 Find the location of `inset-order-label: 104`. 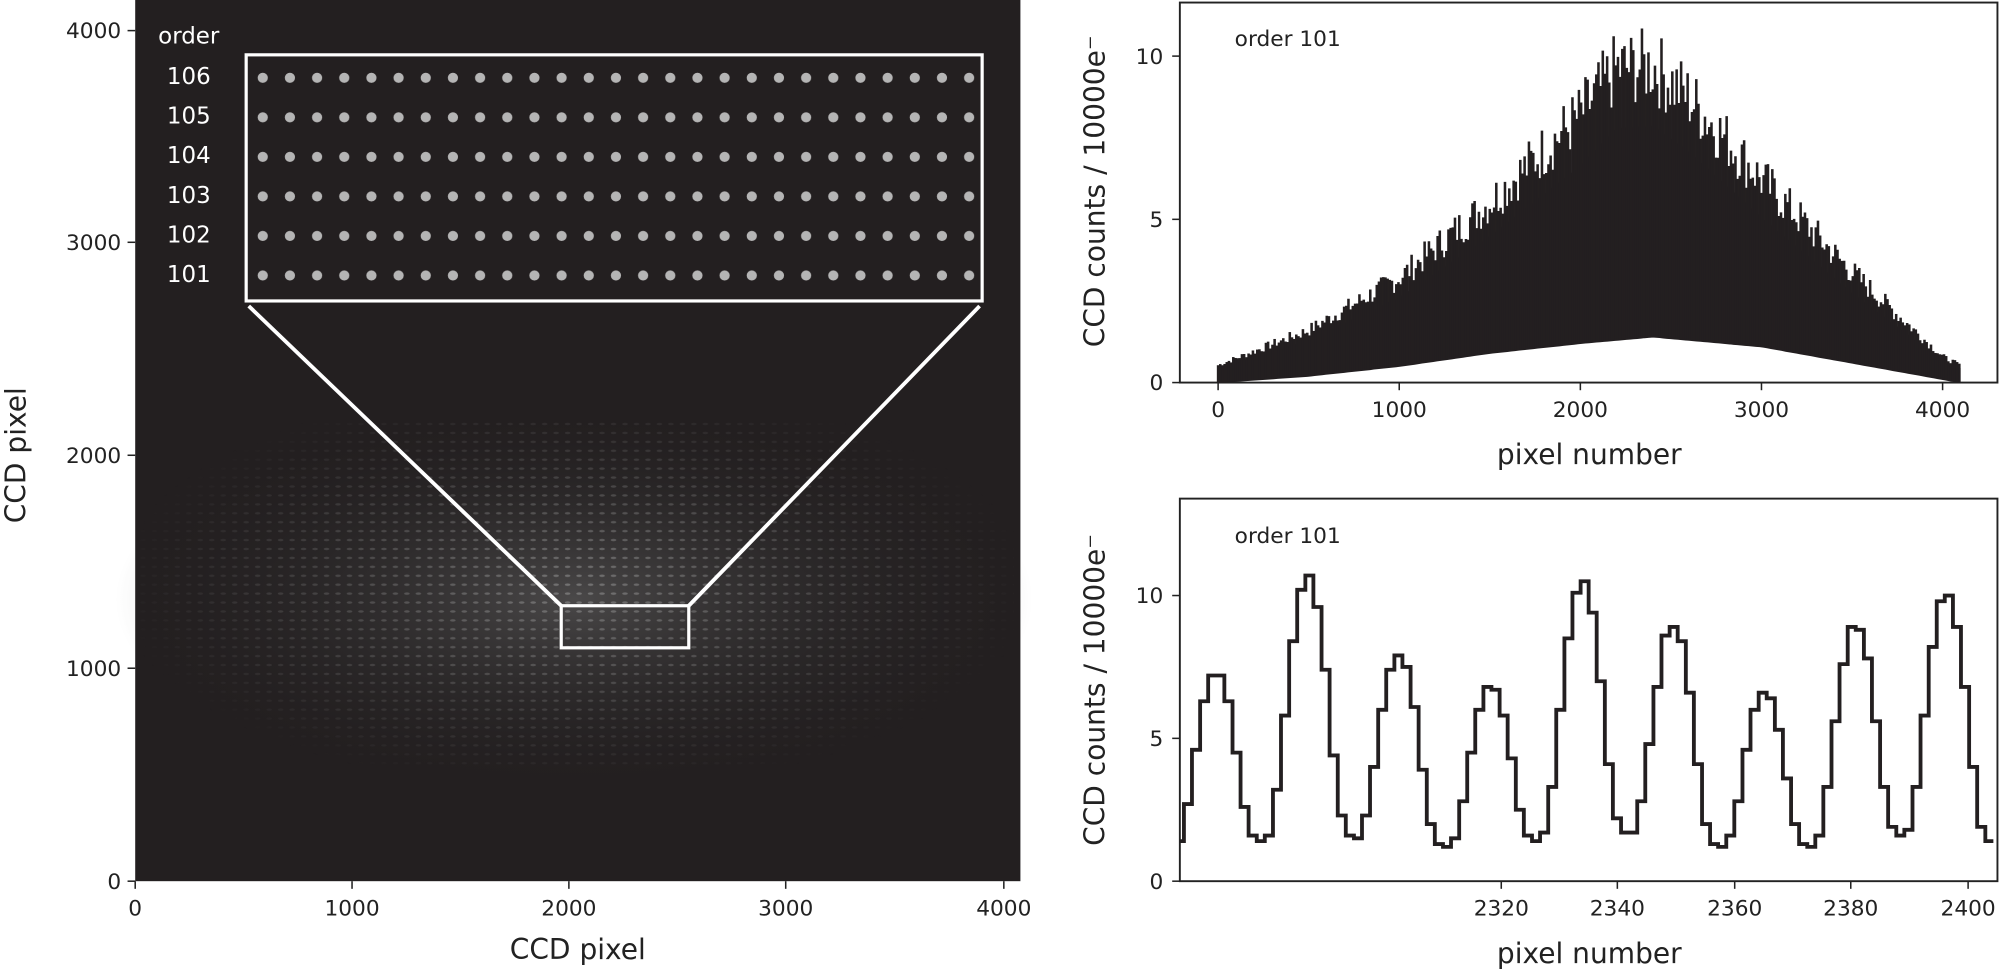

inset-order-label: 104 is located at coordinates (189, 156).